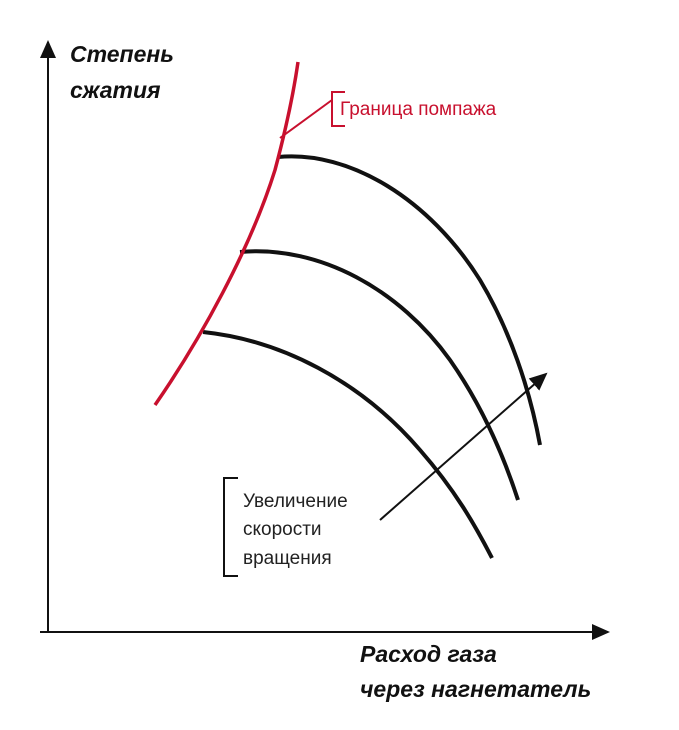 Image resolution: width=679 pixels, height=730 pixels. Describe the element at coordinates (475, 689) in the screenshot. I see `x-axis-label: через нагнетатель` at that location.